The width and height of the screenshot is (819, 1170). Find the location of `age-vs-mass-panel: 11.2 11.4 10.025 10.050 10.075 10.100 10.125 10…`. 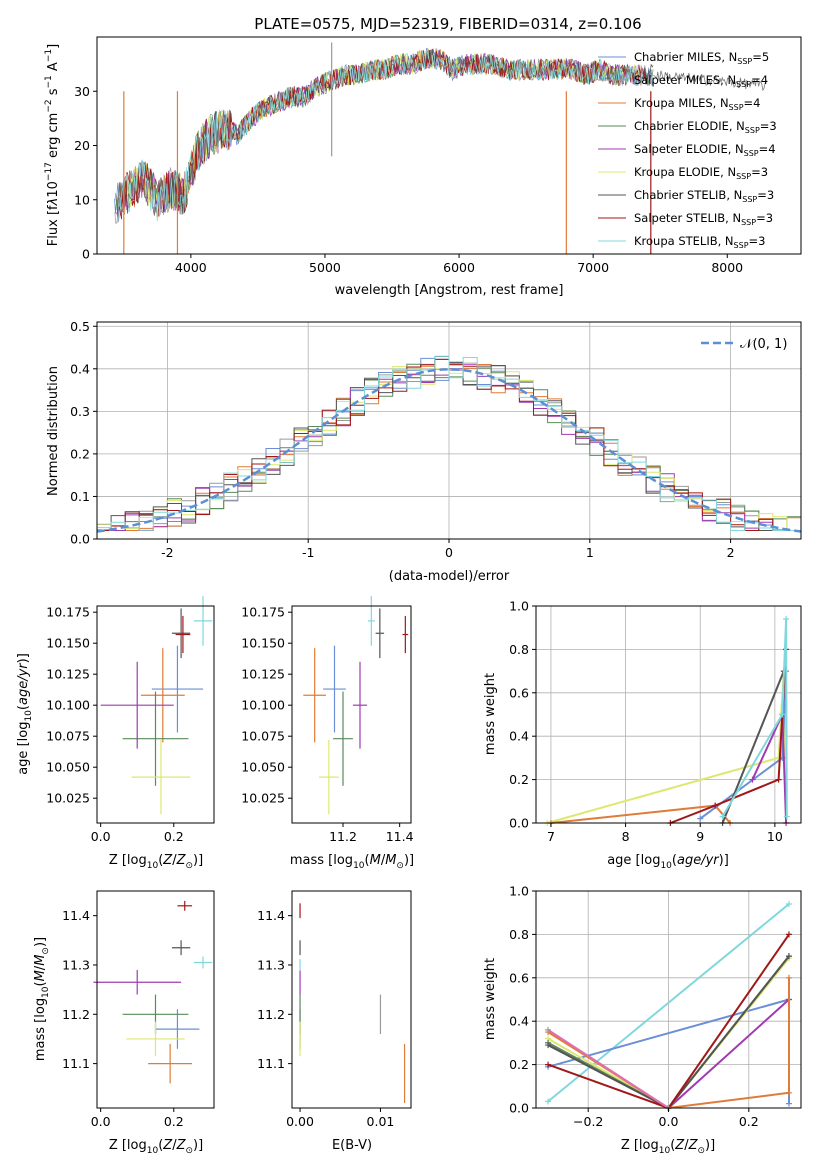

age-vs-mass-panel: 11.2 11.4 10.025 10.050 10.075 10.100 10.125 10… is located at coordinates (327, 733).